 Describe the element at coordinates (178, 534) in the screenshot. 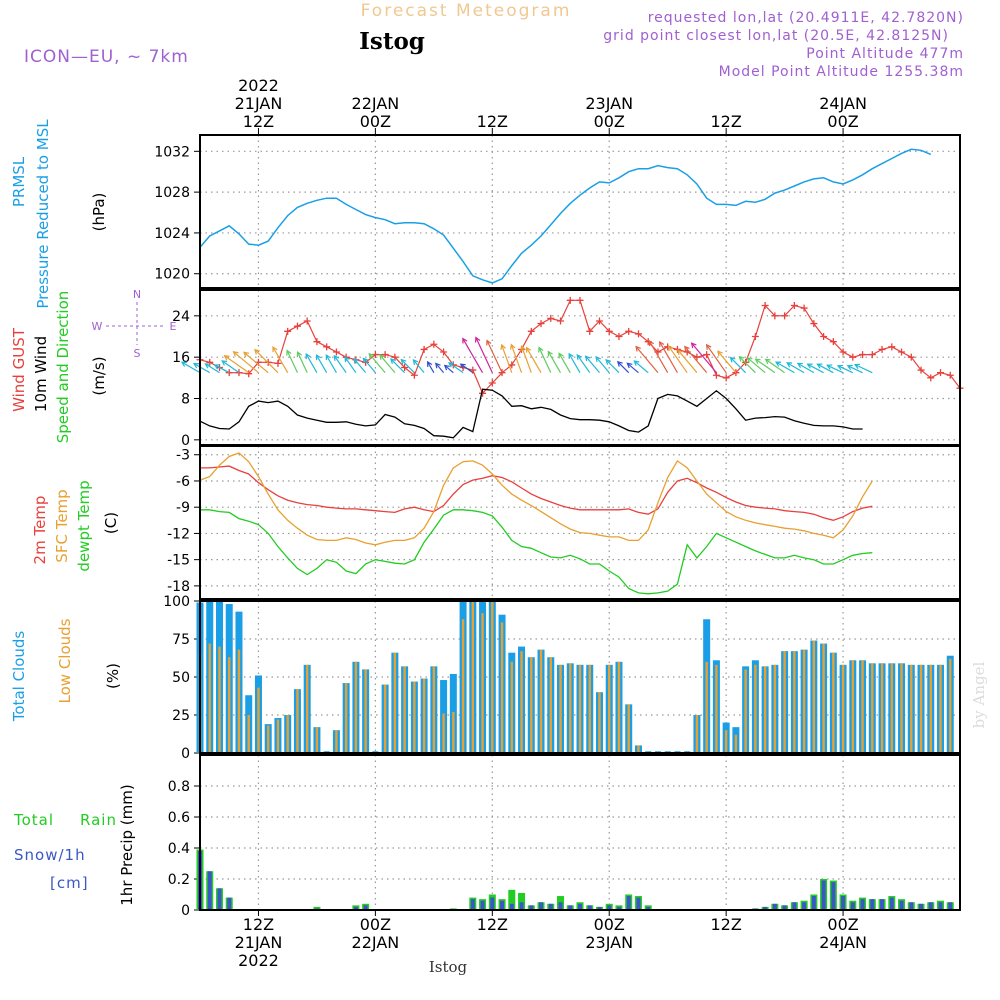

I see `y-tick-label: -12` at that location.